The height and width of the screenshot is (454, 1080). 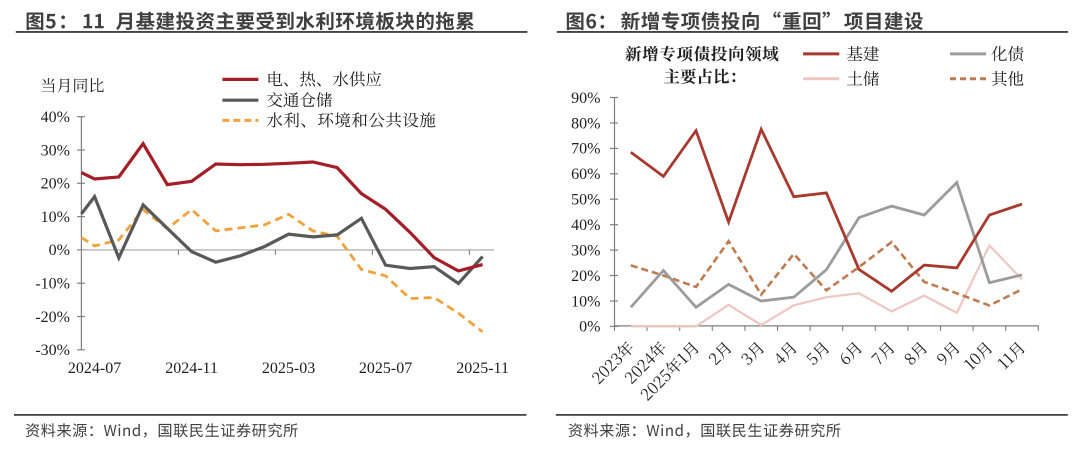 I want to click on svg-text: 60%, so click(x=585, y=174).